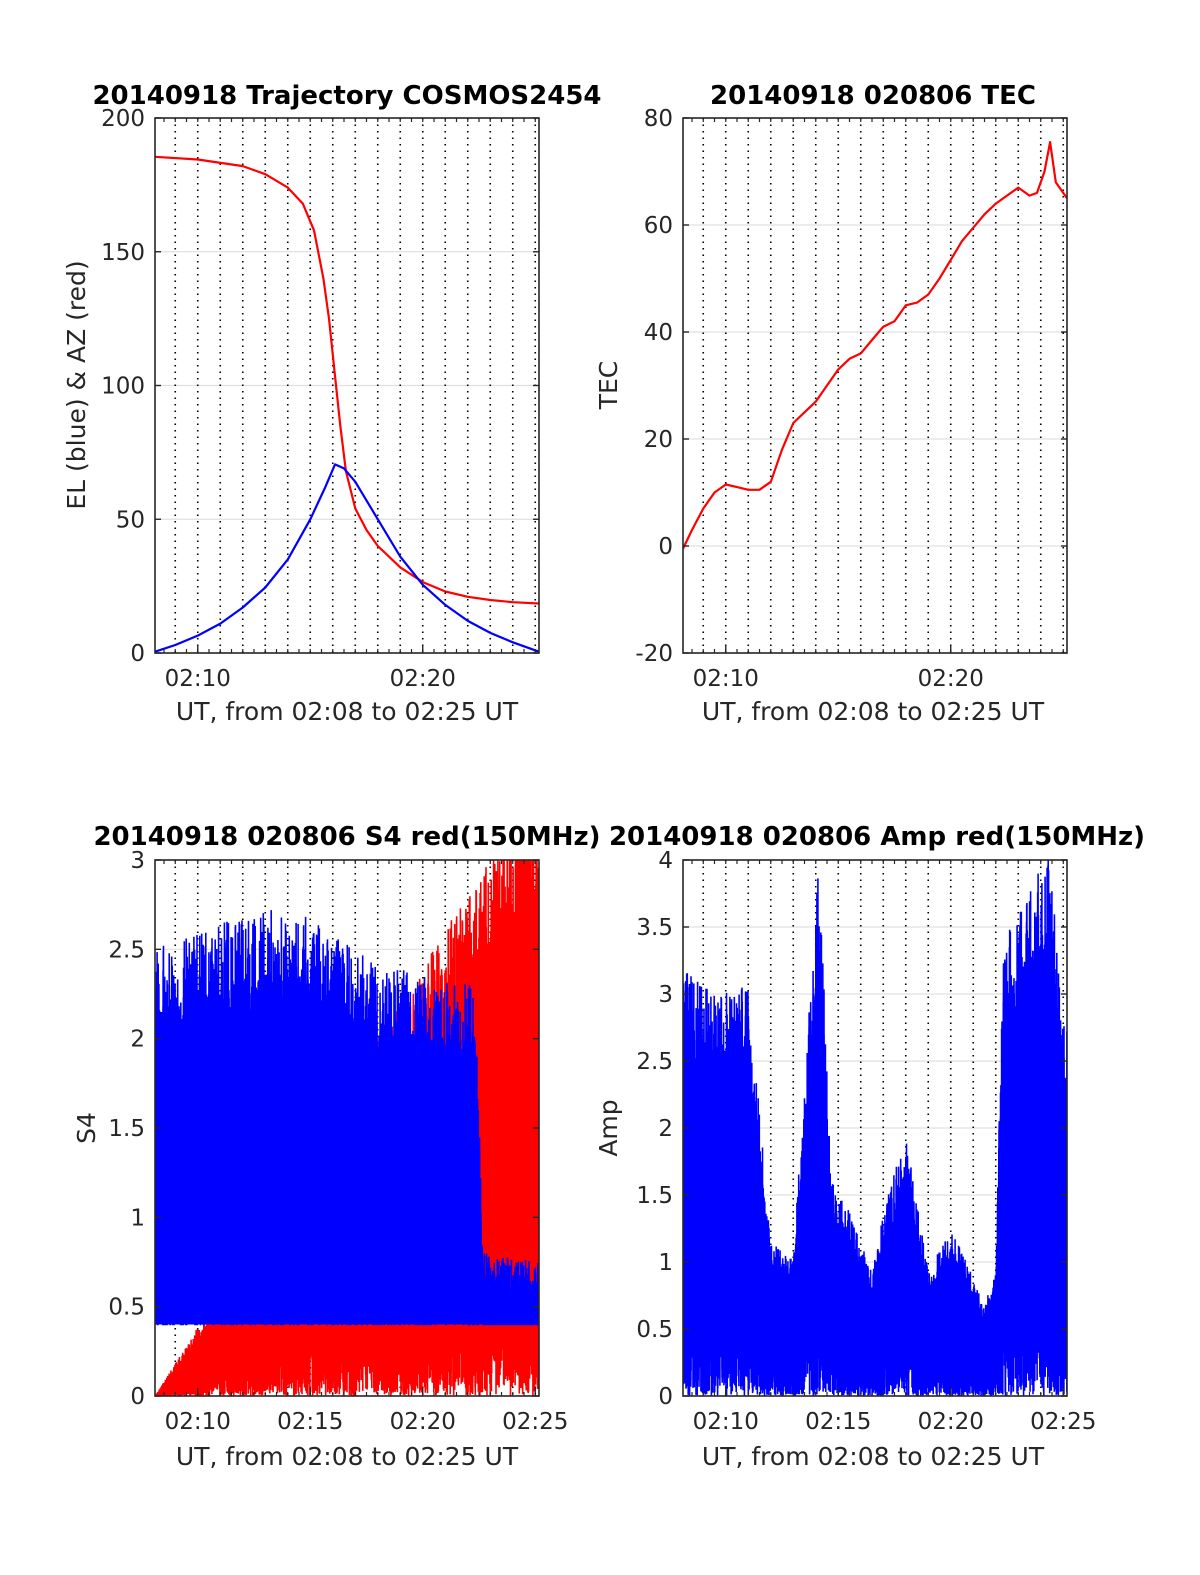 The image size is (1200, 1575). Describe the element at coordinates (654, 654) in the screenshot. I see `y-tick-label: -20` at that location.